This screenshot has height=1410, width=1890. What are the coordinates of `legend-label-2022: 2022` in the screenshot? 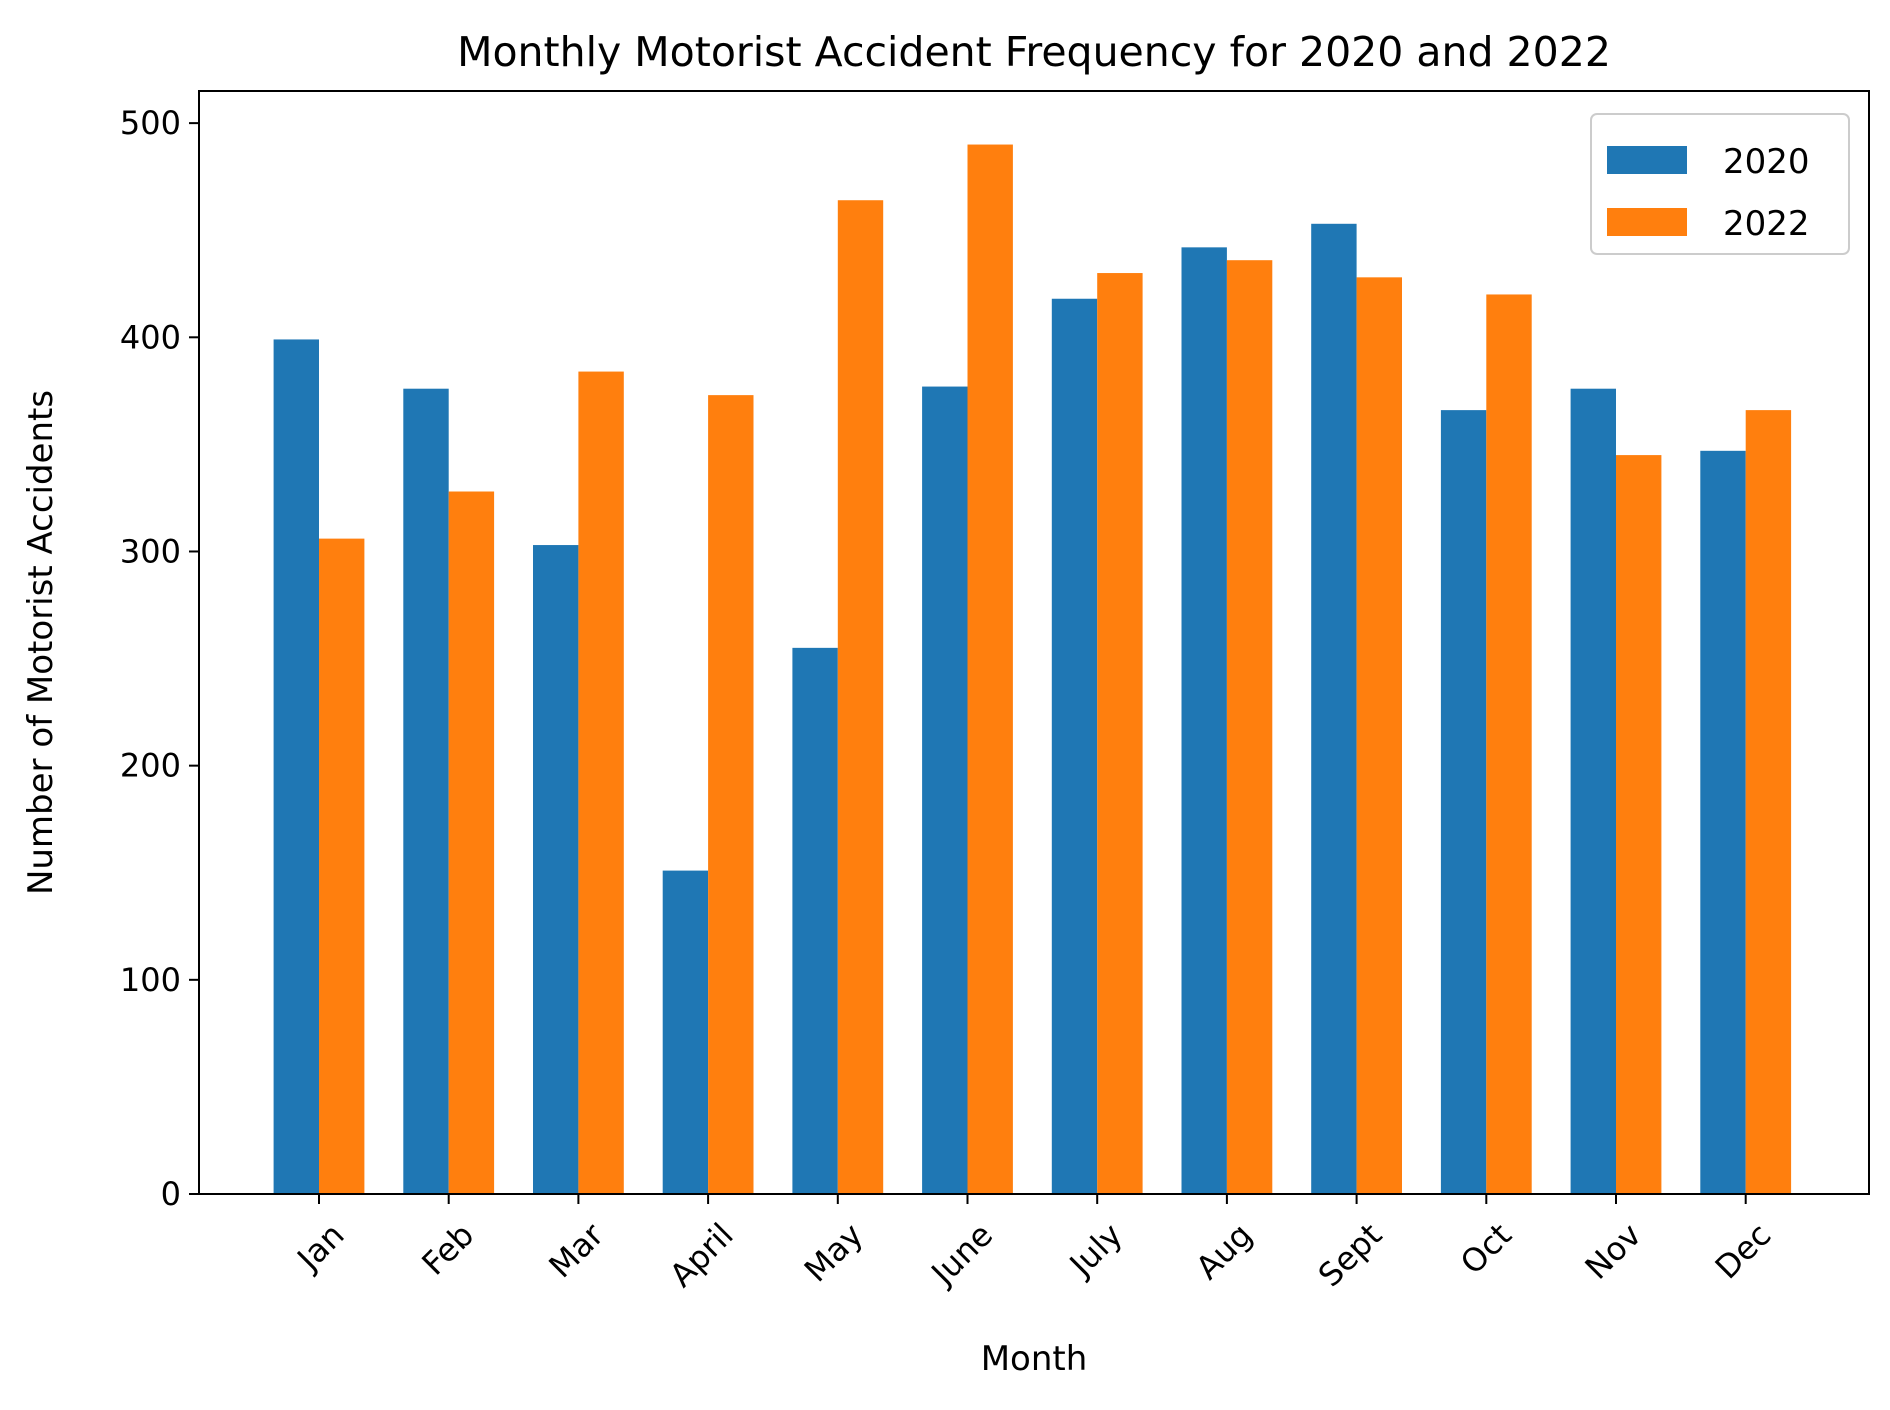 It's located at (1766, 224).